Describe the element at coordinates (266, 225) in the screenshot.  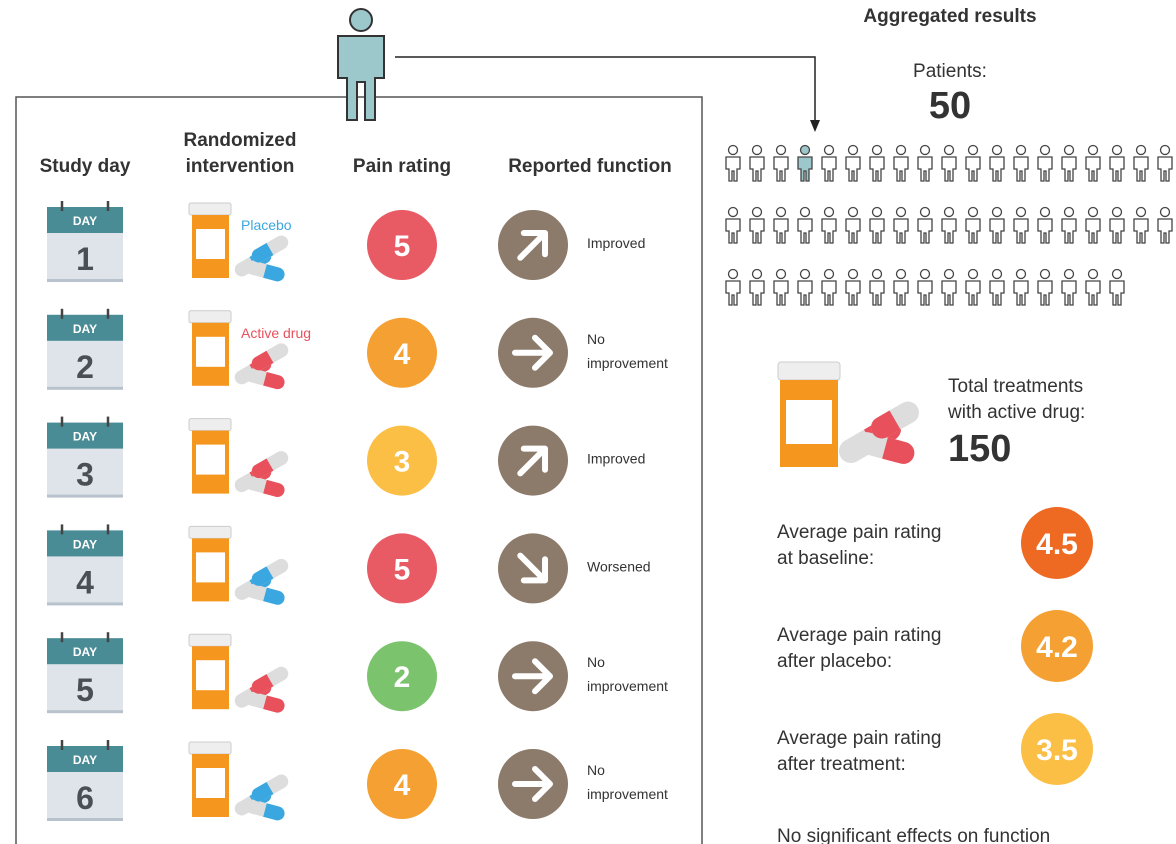
I see `intervention-label: Placebo` at that location.